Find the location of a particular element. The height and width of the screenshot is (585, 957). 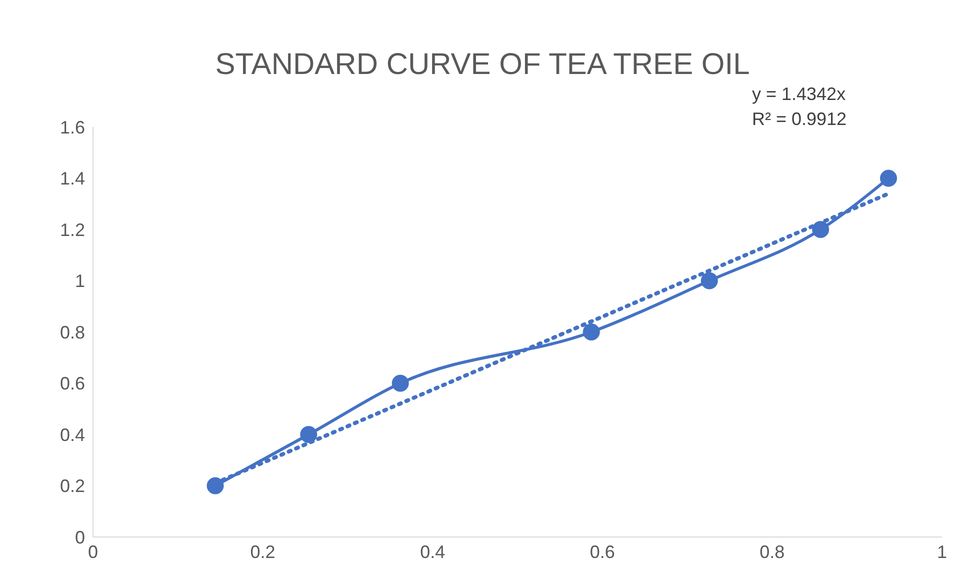

y-tick-label: 1.2 is located at coordinates (72, 230).